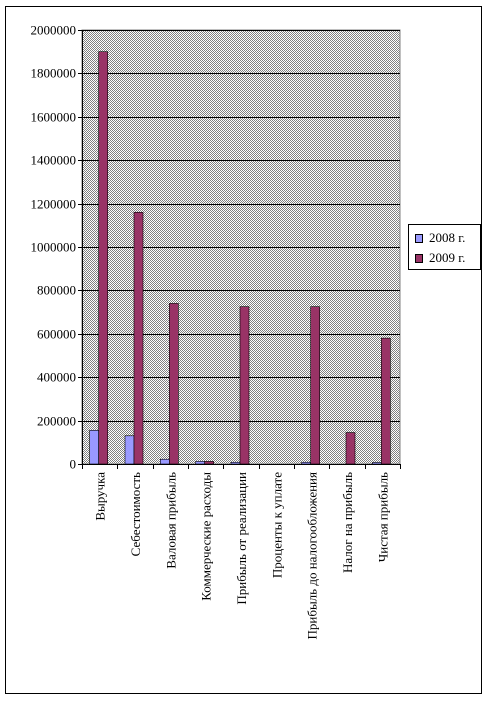 This screenshot has height=701, width=489. Describe the element at coordinates (447, 237) in the screenshot. I see `legend-label-2008: 2008 г.` at that location.